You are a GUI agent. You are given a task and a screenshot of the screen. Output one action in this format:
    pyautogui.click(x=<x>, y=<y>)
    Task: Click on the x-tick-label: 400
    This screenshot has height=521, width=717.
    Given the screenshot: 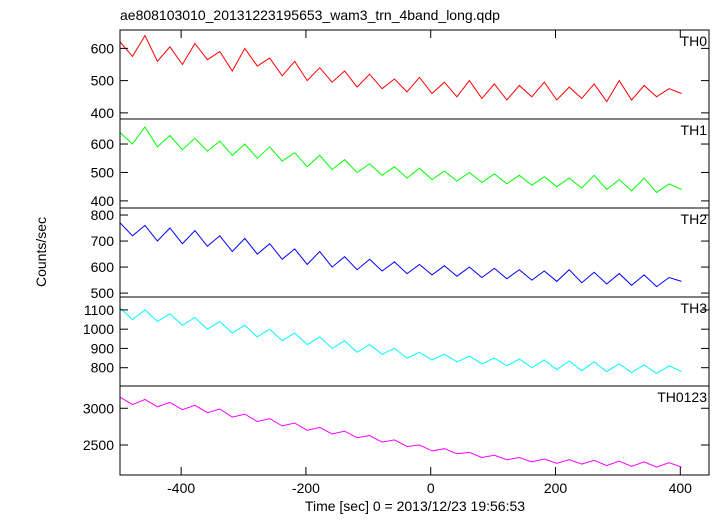 What is the action you would take?
    pyautogui.click(x=681, y=488)
    